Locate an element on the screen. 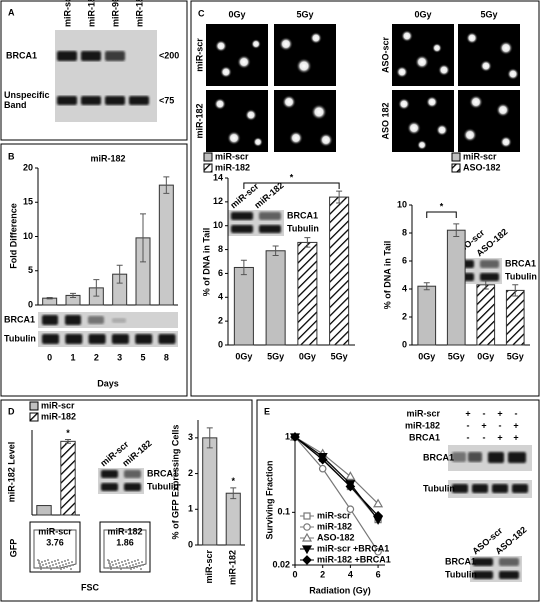 The height and width of the screenshot is (607, 540). blot is located at coordinates (108, 320).